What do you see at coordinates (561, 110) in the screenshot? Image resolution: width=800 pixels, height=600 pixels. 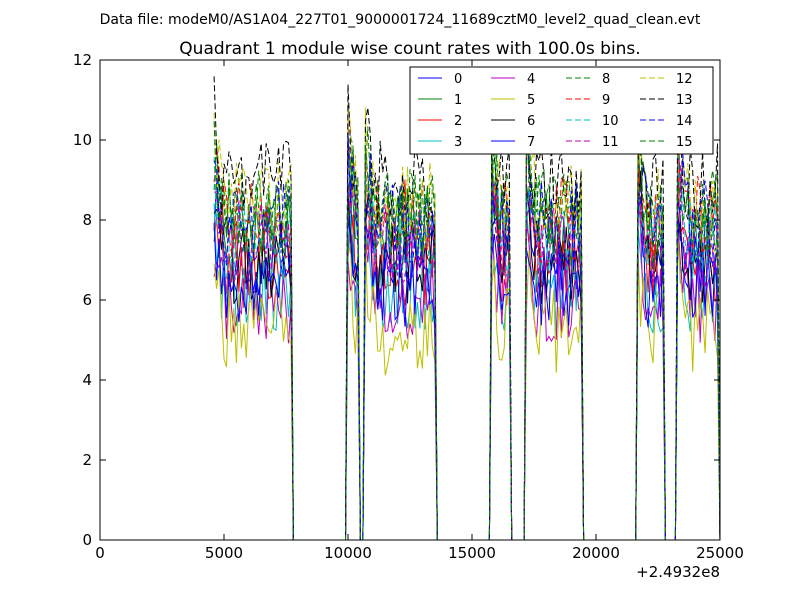 I see `legend-box` at bounding box center [561, 110].